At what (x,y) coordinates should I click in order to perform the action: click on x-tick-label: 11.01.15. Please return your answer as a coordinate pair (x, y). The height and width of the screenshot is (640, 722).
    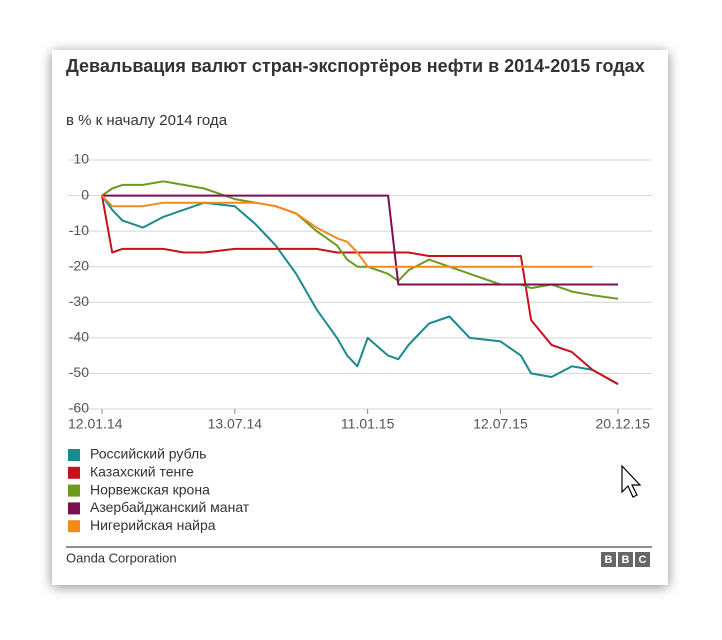
    Looking at the image, I should click on (368, 424).